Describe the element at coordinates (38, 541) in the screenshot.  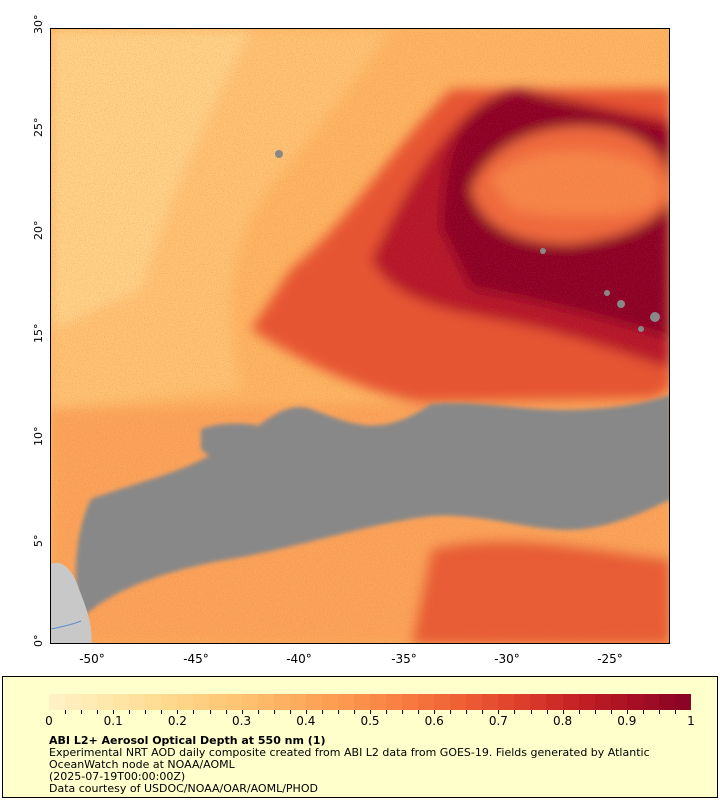
I see `lat-tick-5: 5°` at that location.